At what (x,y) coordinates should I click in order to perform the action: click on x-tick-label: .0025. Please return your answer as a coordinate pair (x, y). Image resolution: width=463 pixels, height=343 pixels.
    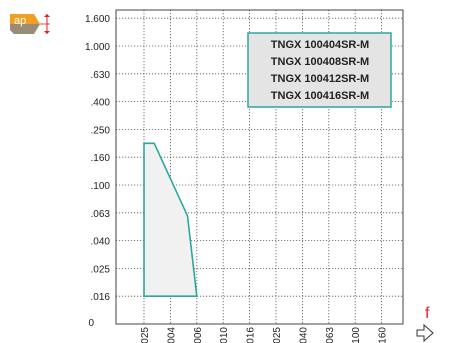
    Looking at the image, I should click on (145, 335).